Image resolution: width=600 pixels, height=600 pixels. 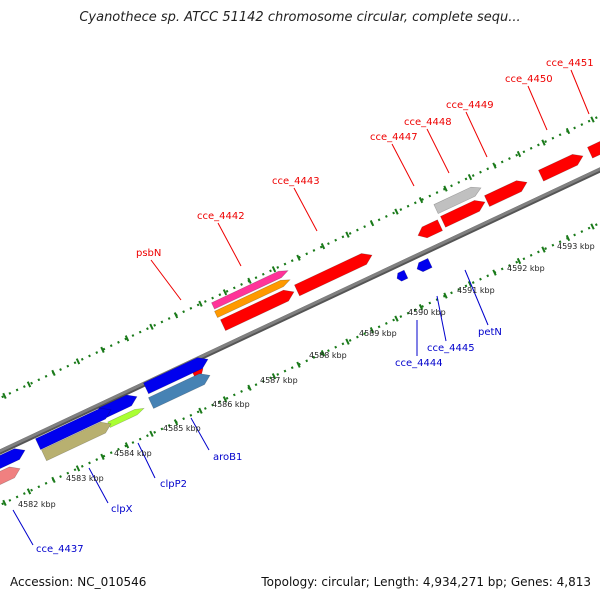 I want to click on kbp-label-4585: 4585 kbp, so click(x=182, y=428).